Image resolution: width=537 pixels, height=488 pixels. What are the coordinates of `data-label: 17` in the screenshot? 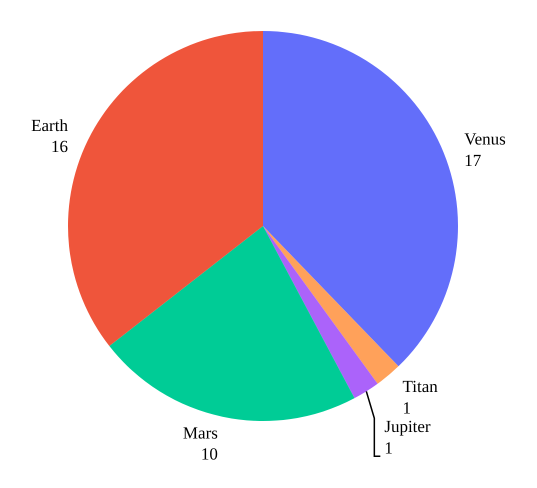 It's located at (473, 160).